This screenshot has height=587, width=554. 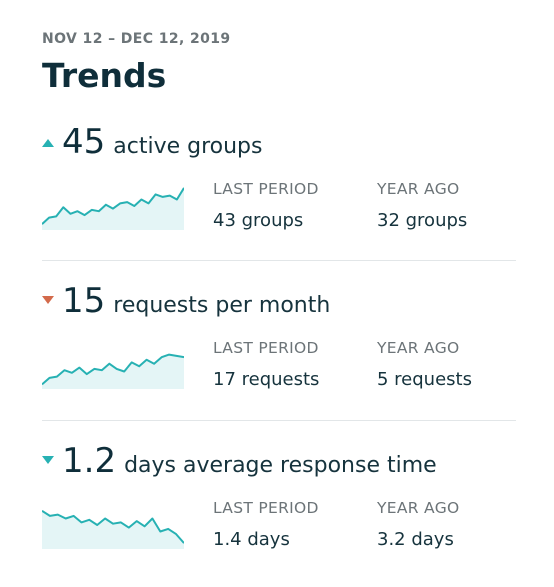 I want to click on last-period-value: 43 groups, so click(x=258, y=220).